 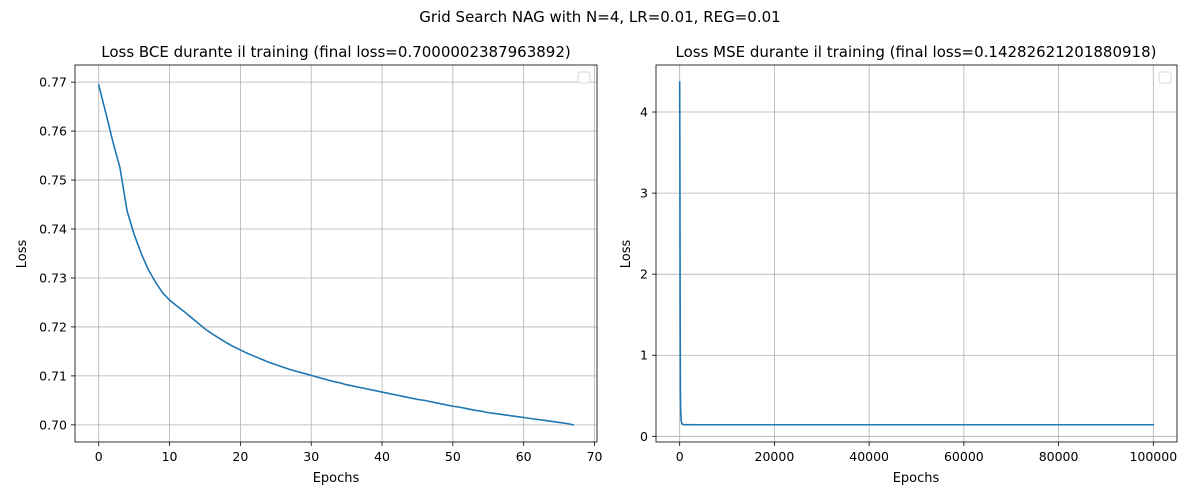 I want to click on mse-x-tick-label: 100000, so click(x=1153, y=456).